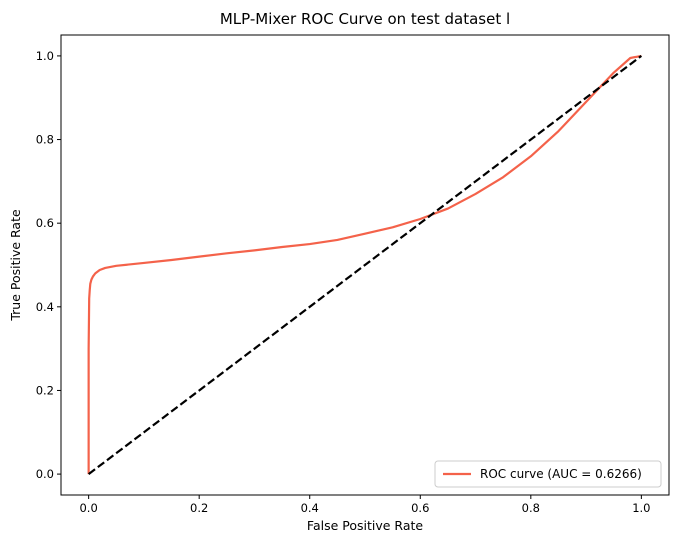  What do you see at coordinates (531, 508) in the screenshot?
I see `x-tick-label: 0.8` at bounding box center [531, 508].